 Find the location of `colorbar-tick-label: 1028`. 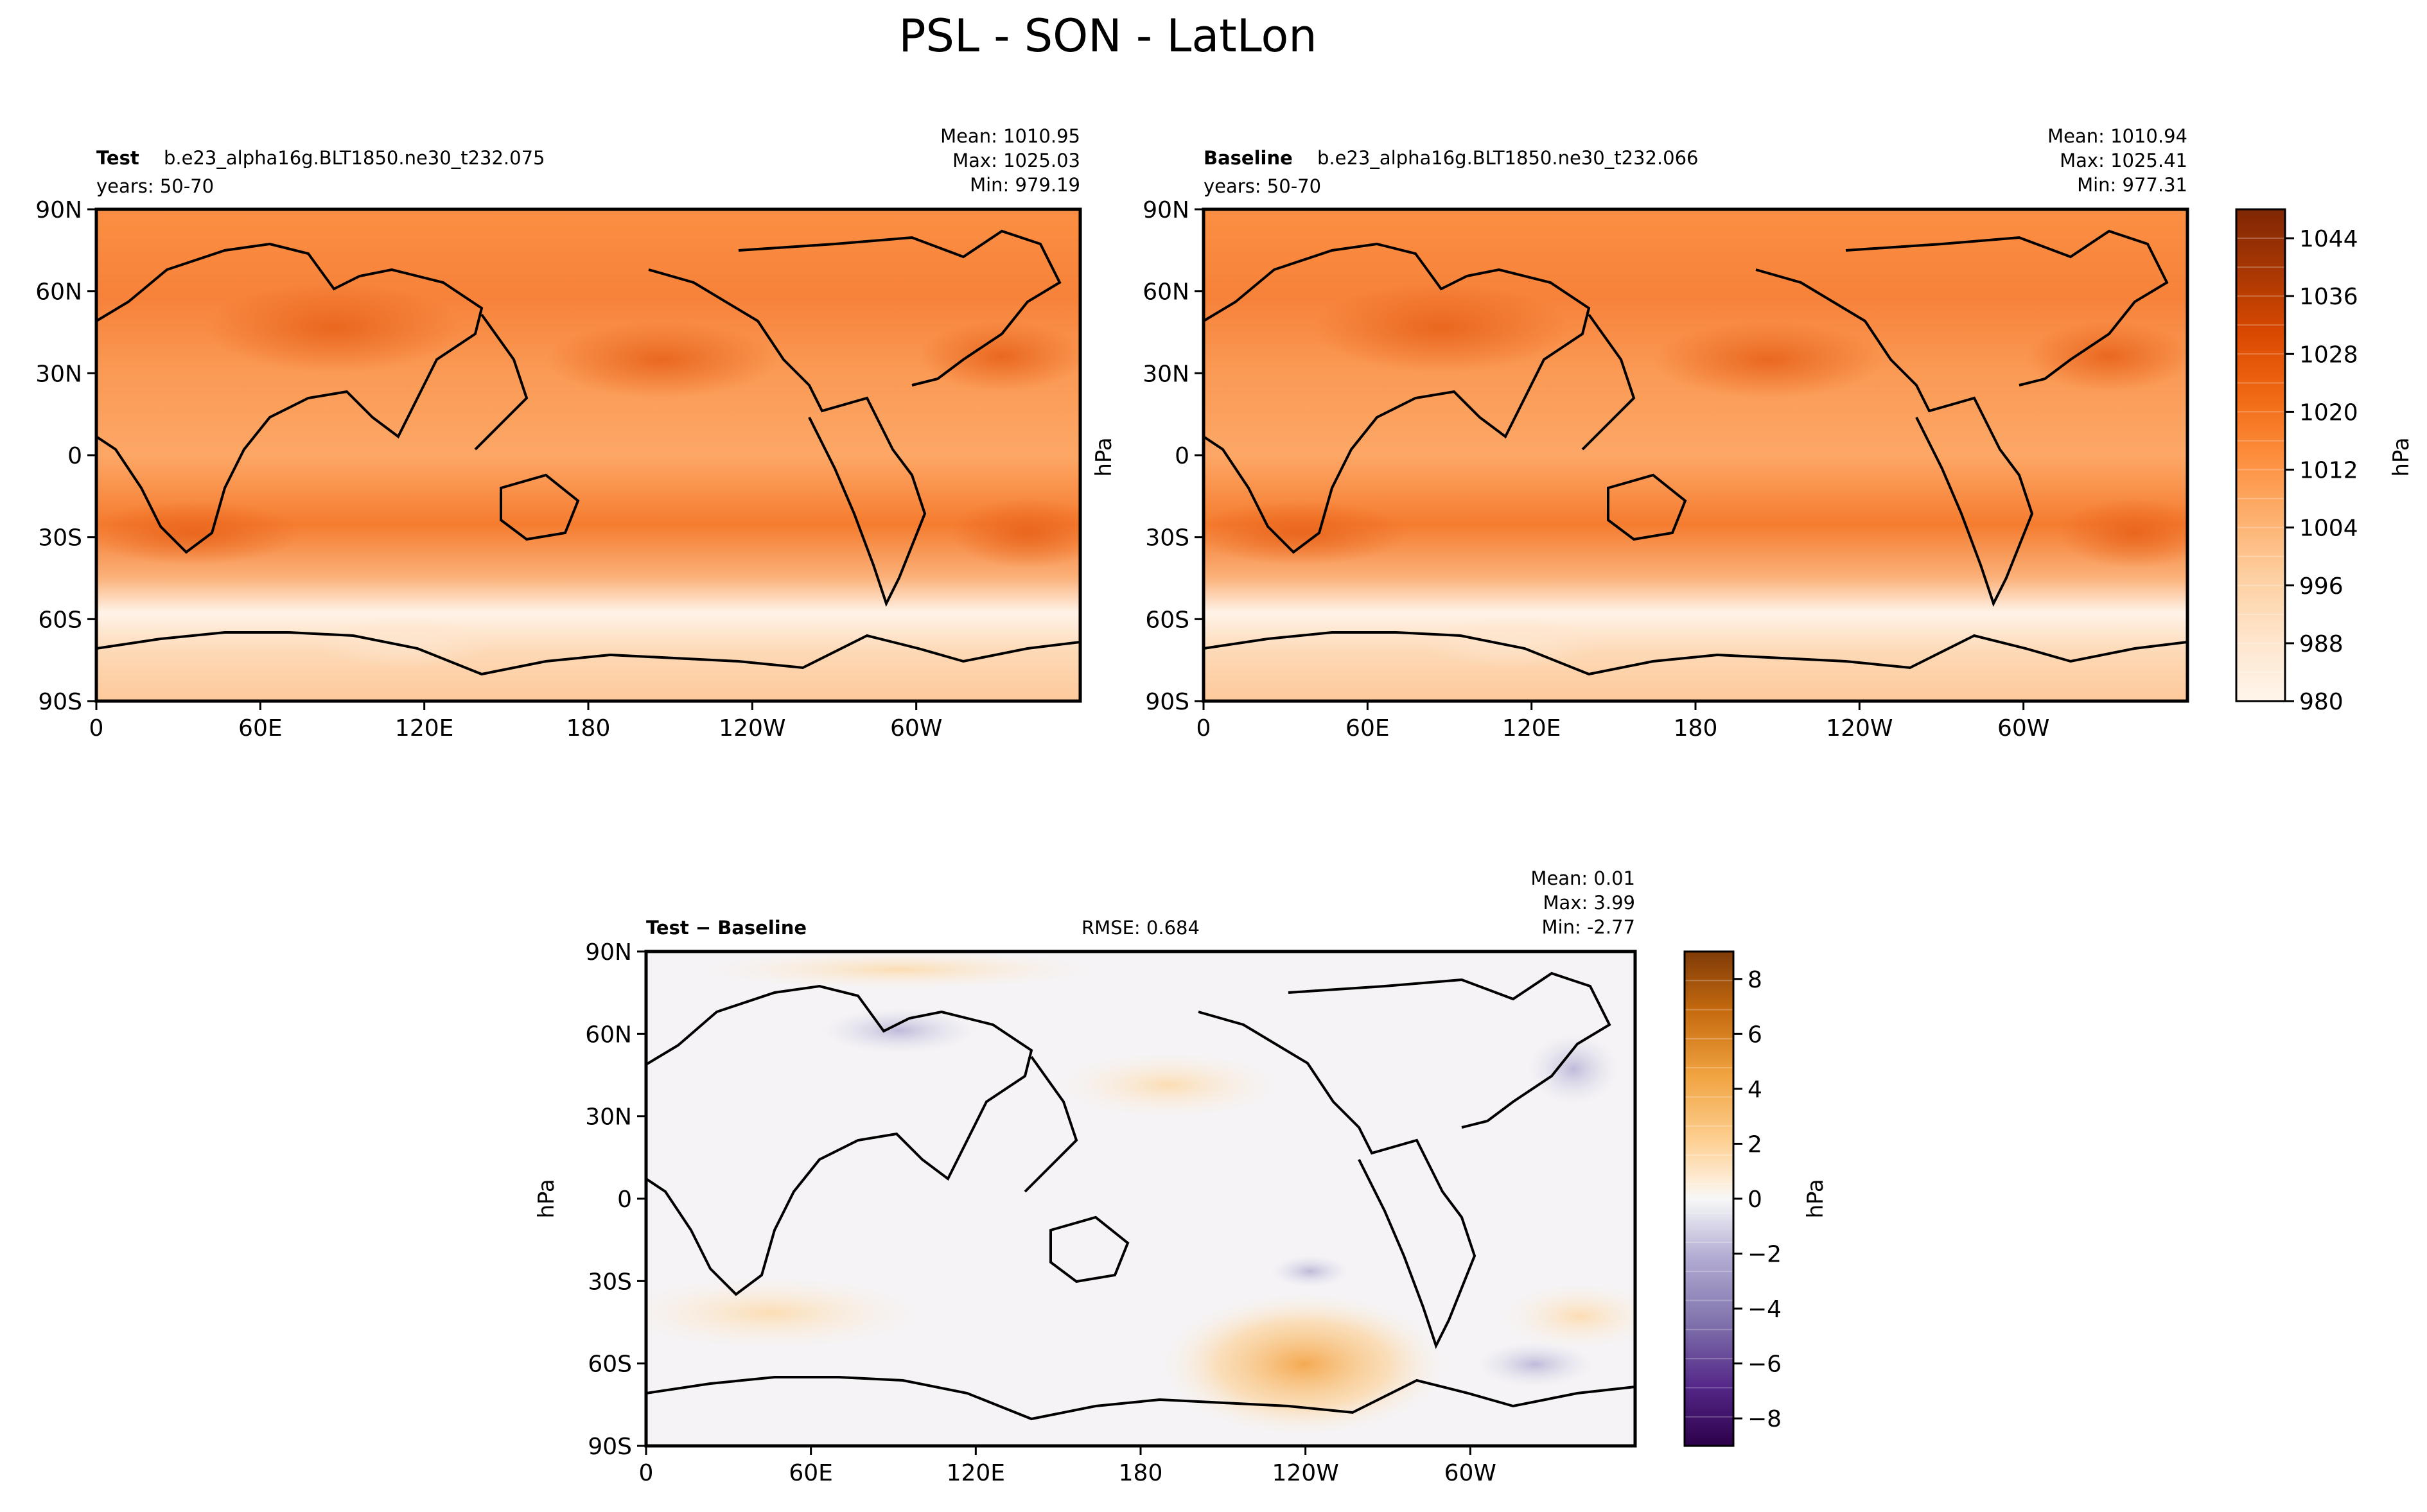

colorbar-tick-label: 1028 is located at coordinates (2328, 355).